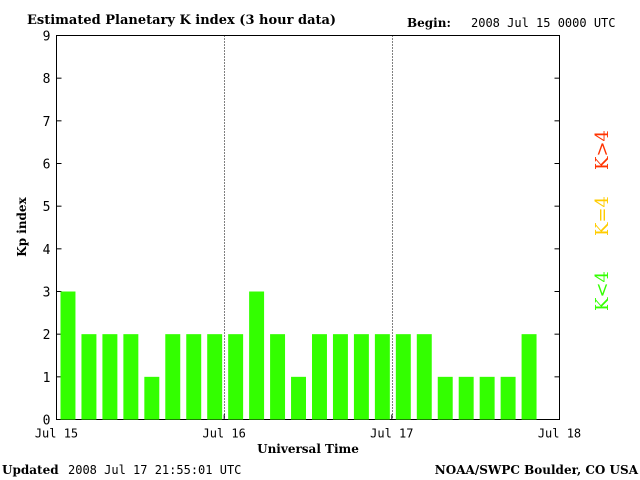  Describe the element at coordinates (223, 434) in the screenshot. I see `x-tick-label: Jul 16` at that location.